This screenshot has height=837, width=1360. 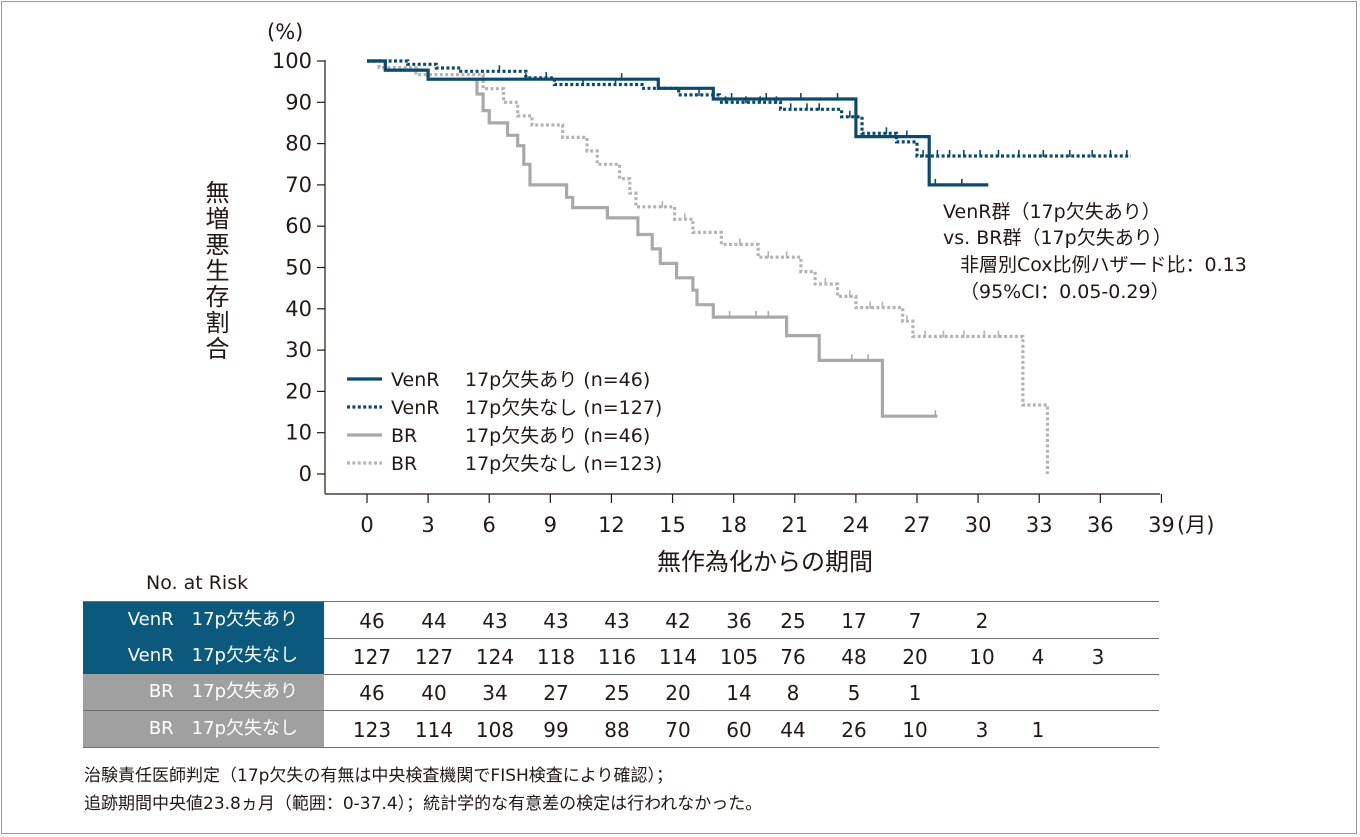 I want to click on risk-cell: 5, so click(x=854, y=693).